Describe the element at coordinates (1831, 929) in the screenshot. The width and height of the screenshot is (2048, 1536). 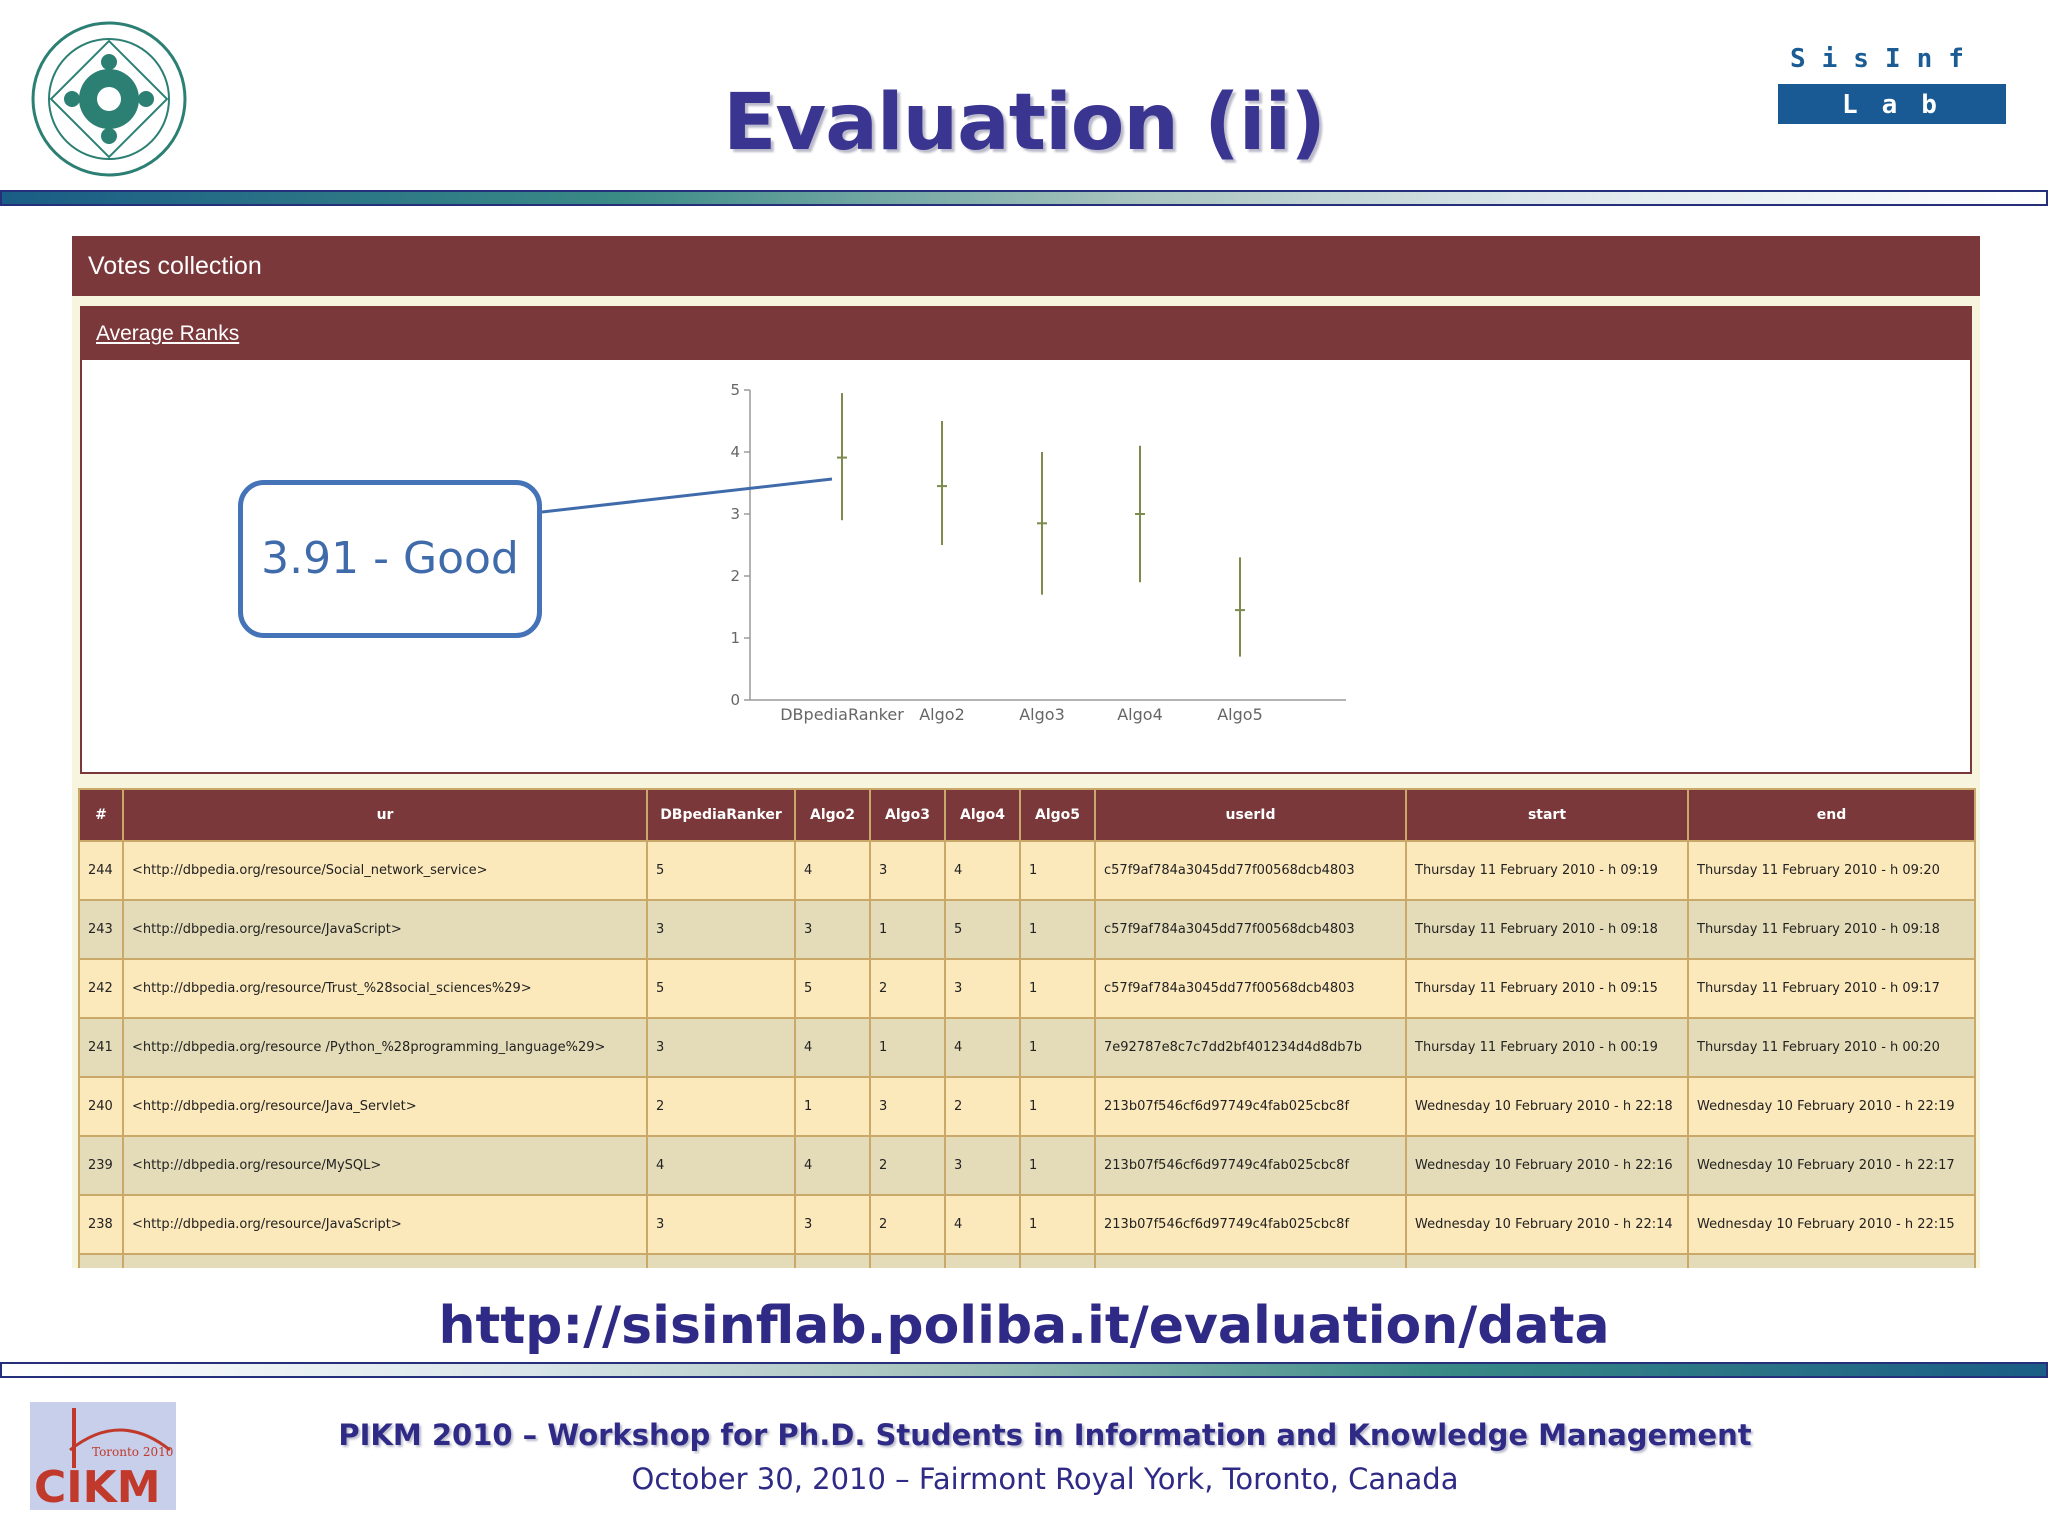
I see `end-time: Thursday 11 February 2010 - h 09:18` at that location.